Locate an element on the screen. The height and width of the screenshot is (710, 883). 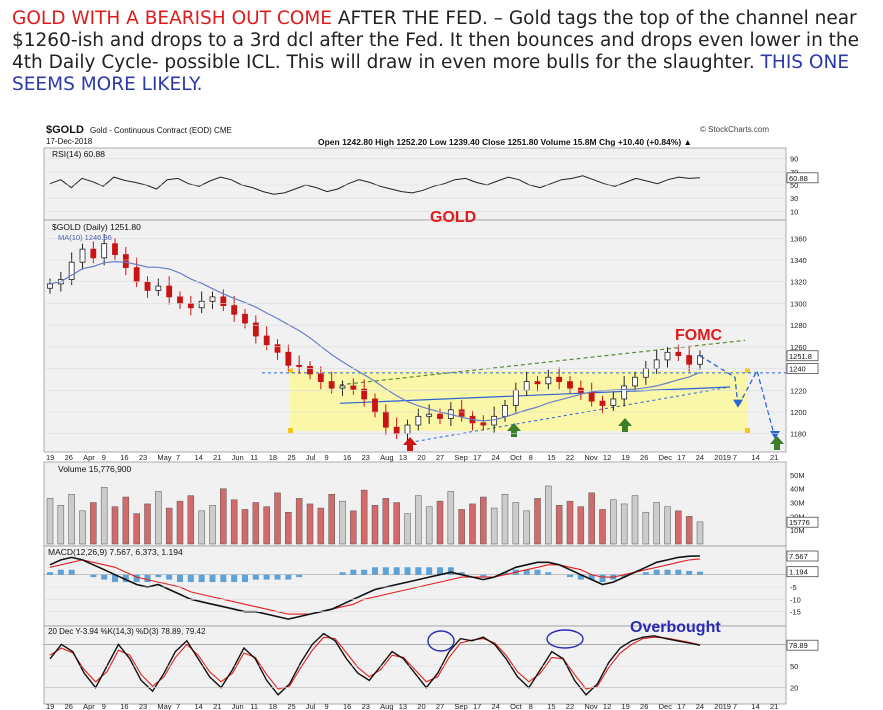
y-tick-label: 1340 is located at coordinates (798, 260).